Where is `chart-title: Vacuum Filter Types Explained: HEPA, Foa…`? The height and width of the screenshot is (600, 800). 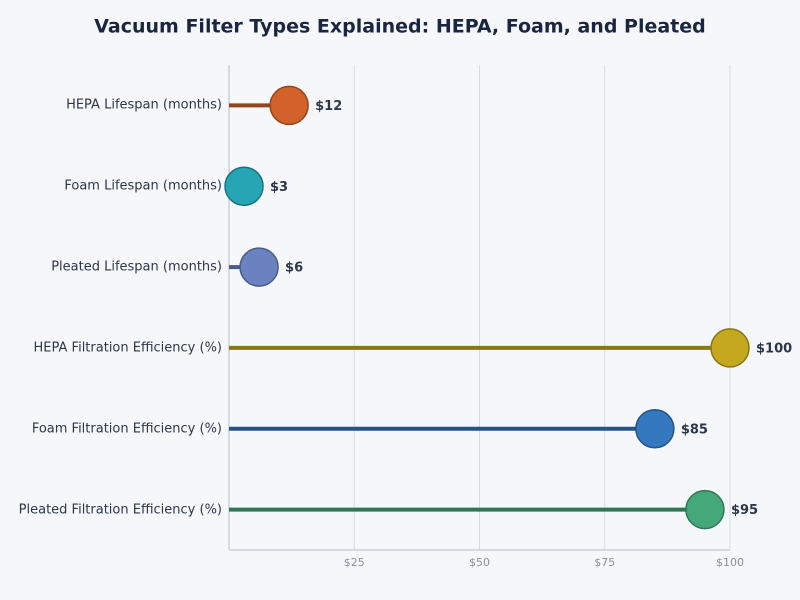
chart-title: Vacuum Filter Types Explained: HEPA, Foa… is located at coordinates (400, 27).